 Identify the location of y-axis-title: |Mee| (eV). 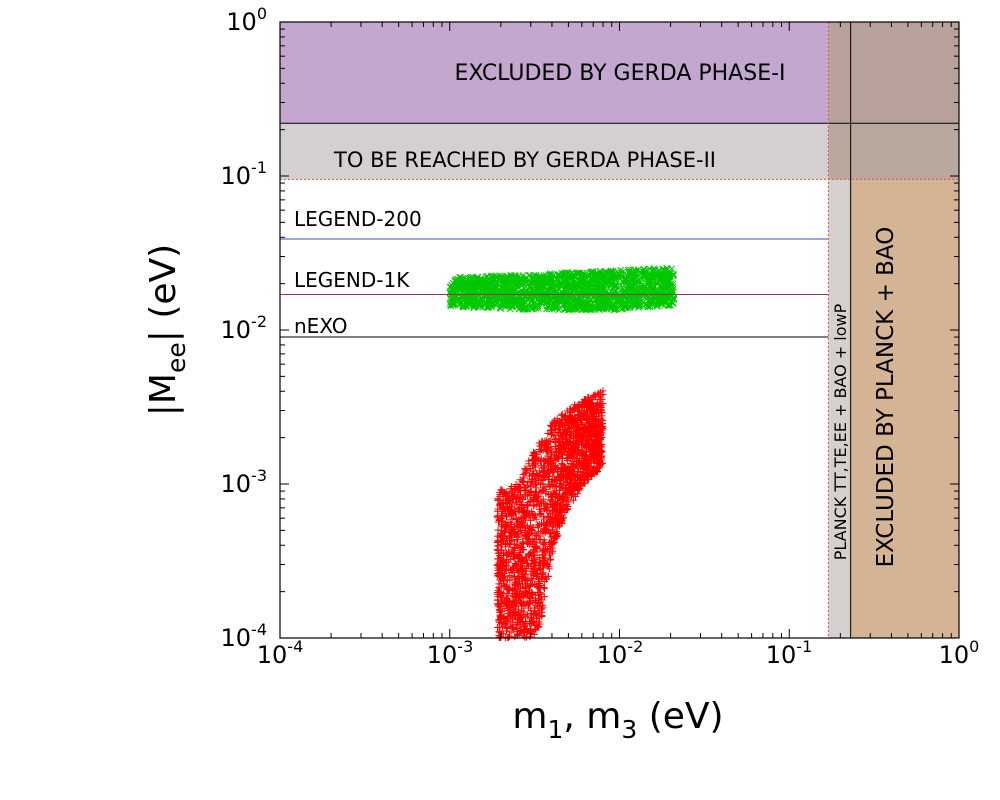
(167, 330).